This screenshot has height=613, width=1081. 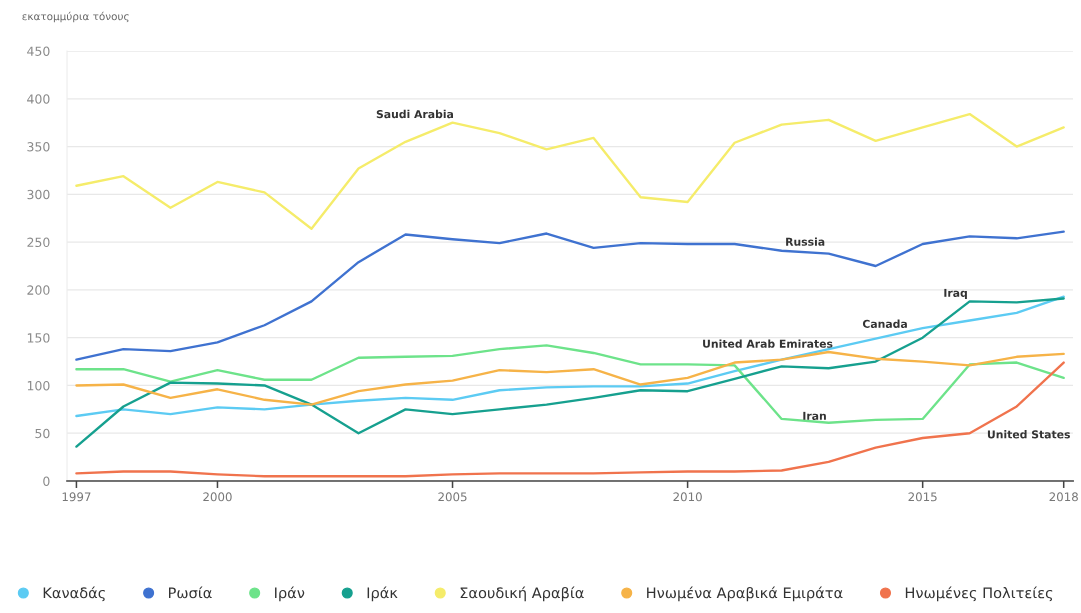 I want to click on y-tick-label: 250, so click(x=38, y=242).